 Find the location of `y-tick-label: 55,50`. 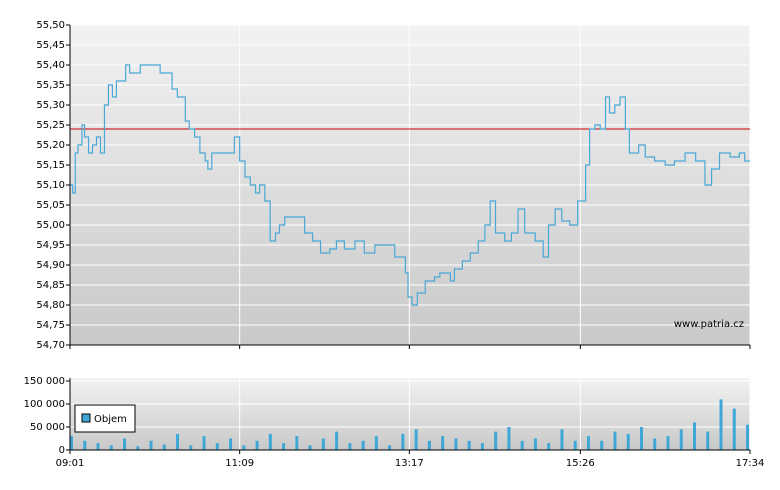

y-tick-label: 55,50 is located at coordinates (50, 25).